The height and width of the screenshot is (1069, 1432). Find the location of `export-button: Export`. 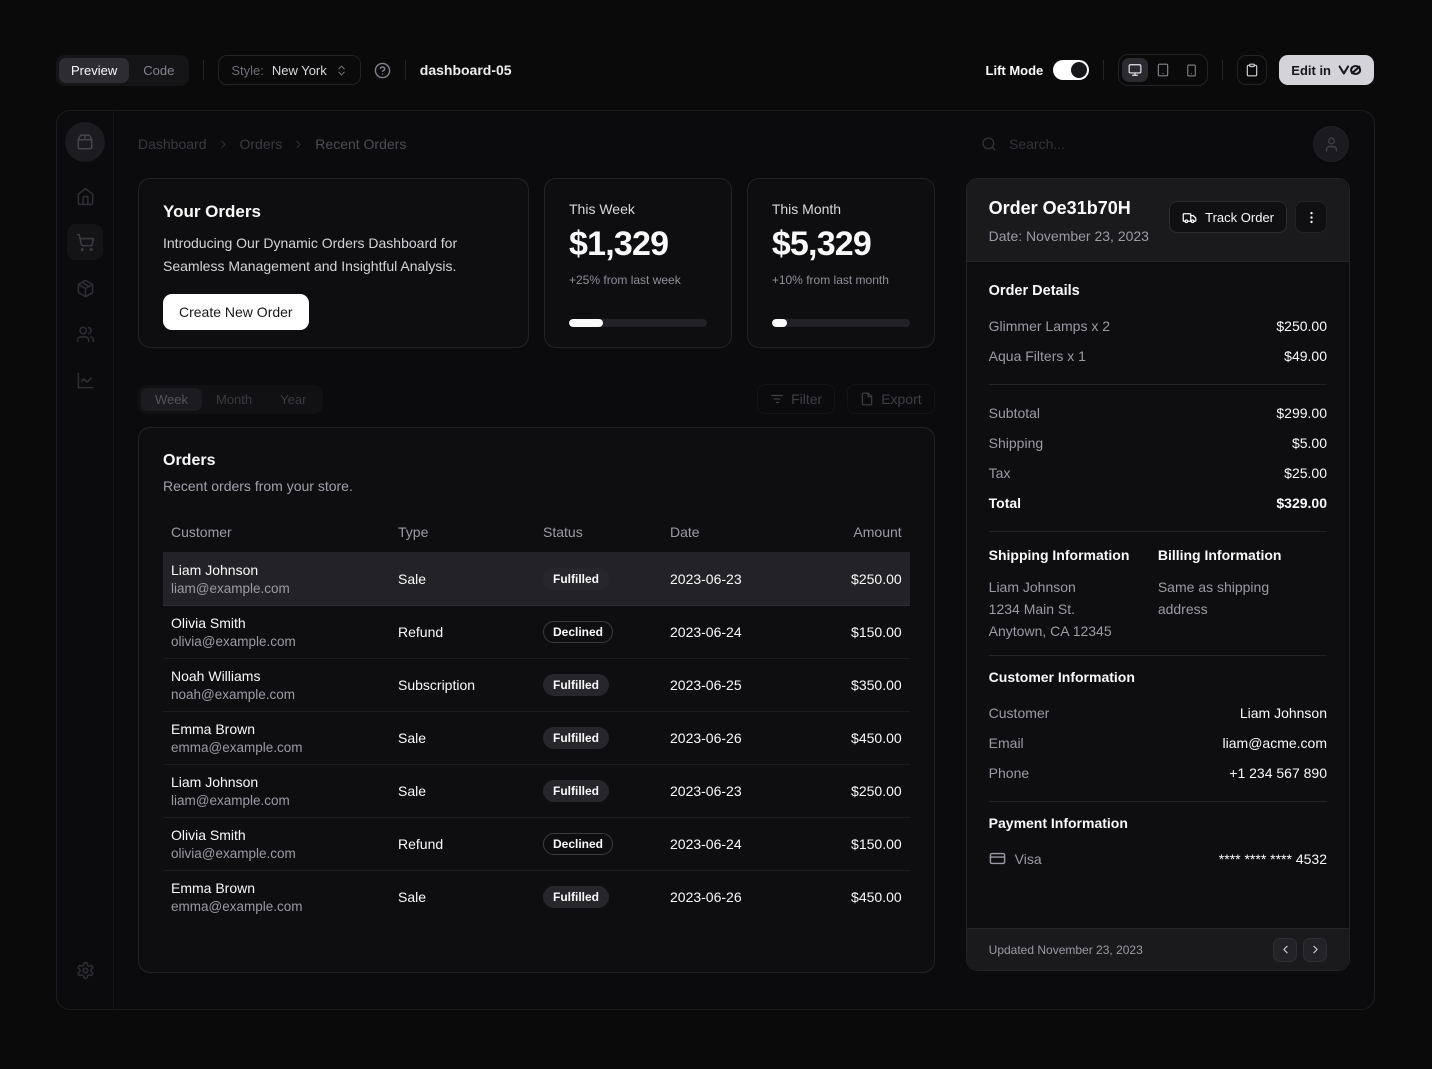

export-button: Export is located at coordinates (891, 399).